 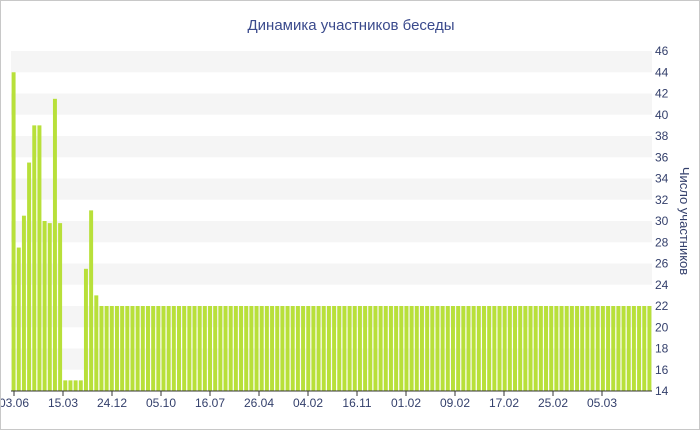 I want to click on x-tick-label: 04.02, so click(x=308, y=403).